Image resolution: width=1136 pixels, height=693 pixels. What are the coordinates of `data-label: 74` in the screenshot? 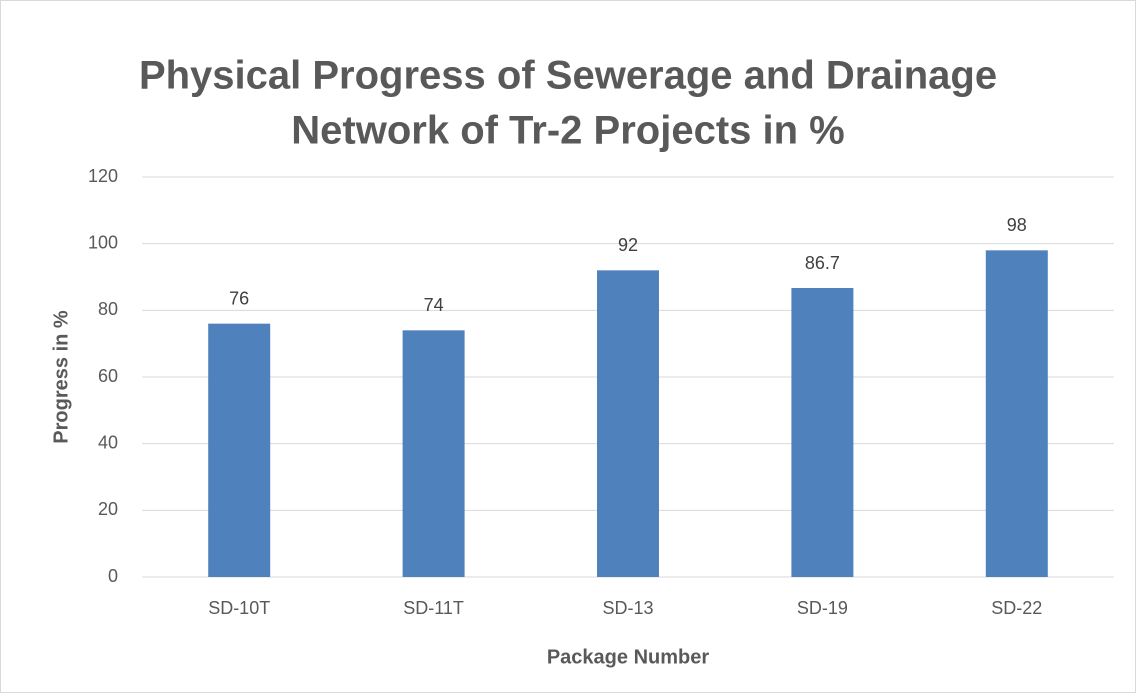 It's located at (434, 305).